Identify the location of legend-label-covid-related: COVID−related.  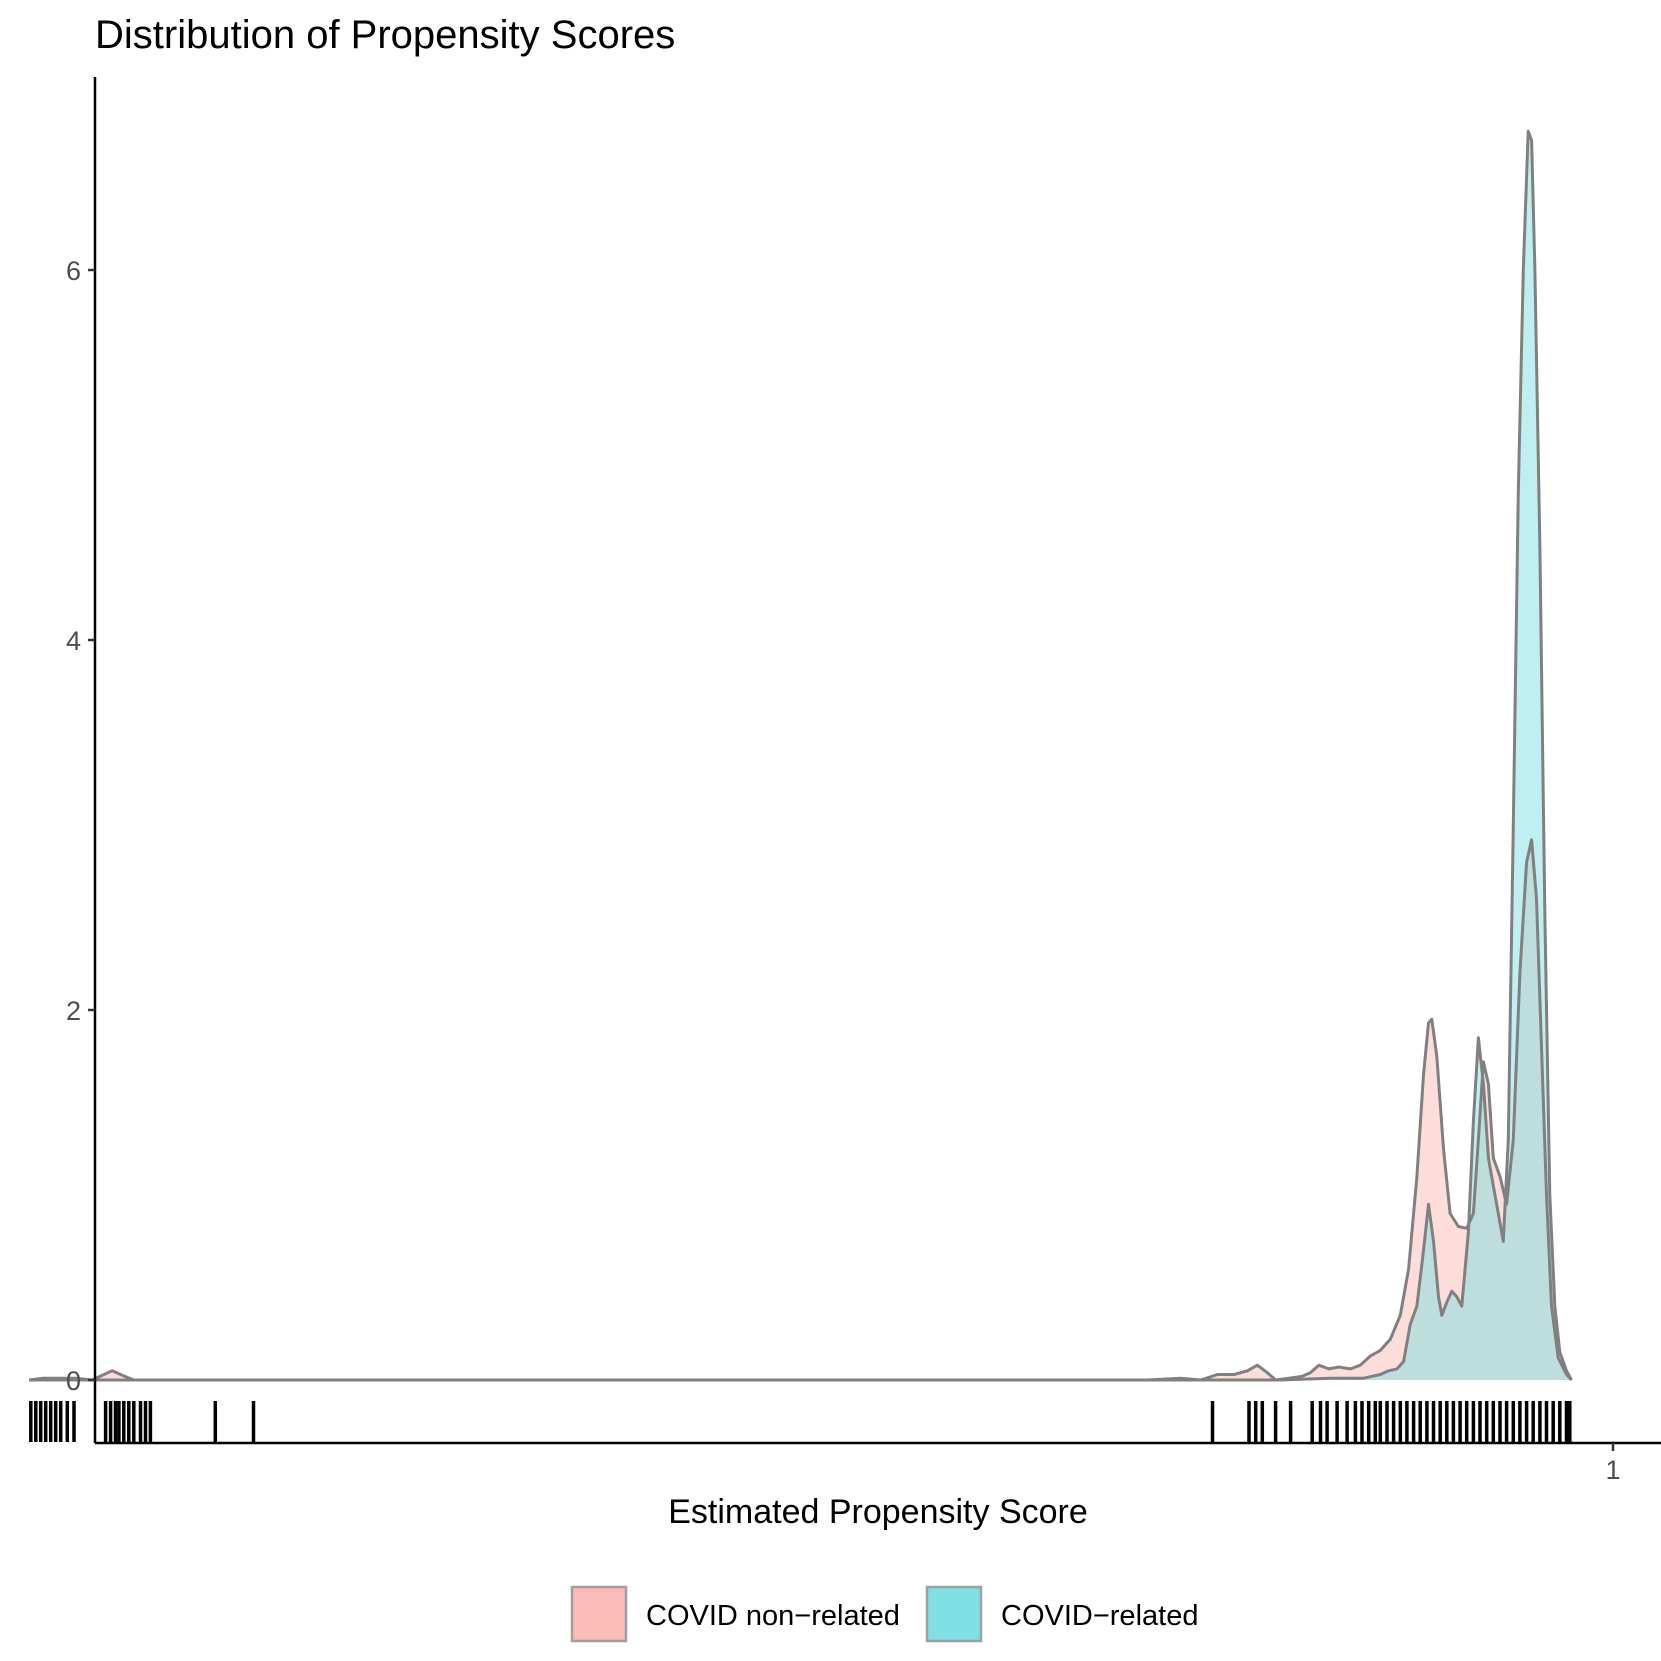
(1099, 1616).